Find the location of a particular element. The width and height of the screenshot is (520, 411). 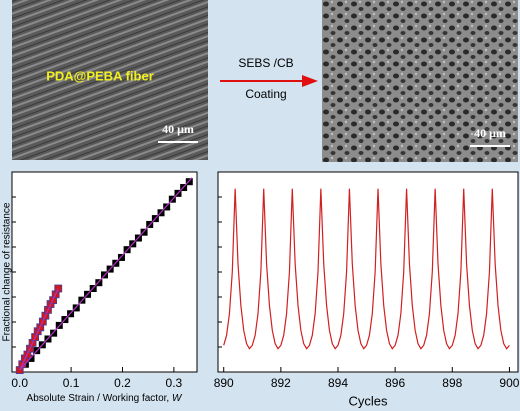

x-tick-label: 0.2 is located at coordinates (122, 383).